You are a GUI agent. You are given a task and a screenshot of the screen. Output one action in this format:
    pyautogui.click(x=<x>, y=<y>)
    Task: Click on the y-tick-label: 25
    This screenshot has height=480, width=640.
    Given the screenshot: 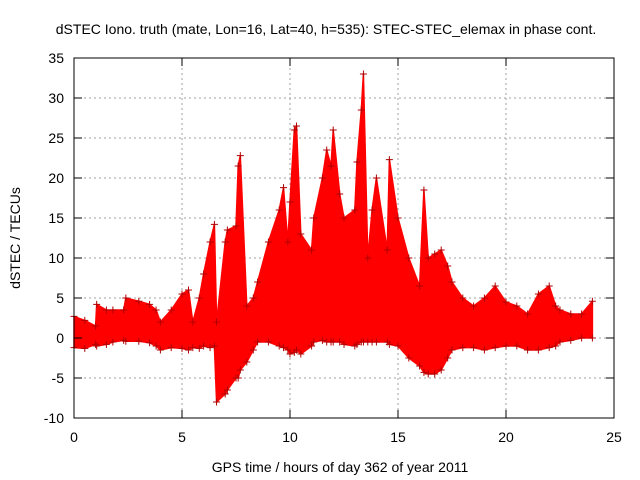 What is the action you would take?
    pyautogui.click(x=56, y=138)
    